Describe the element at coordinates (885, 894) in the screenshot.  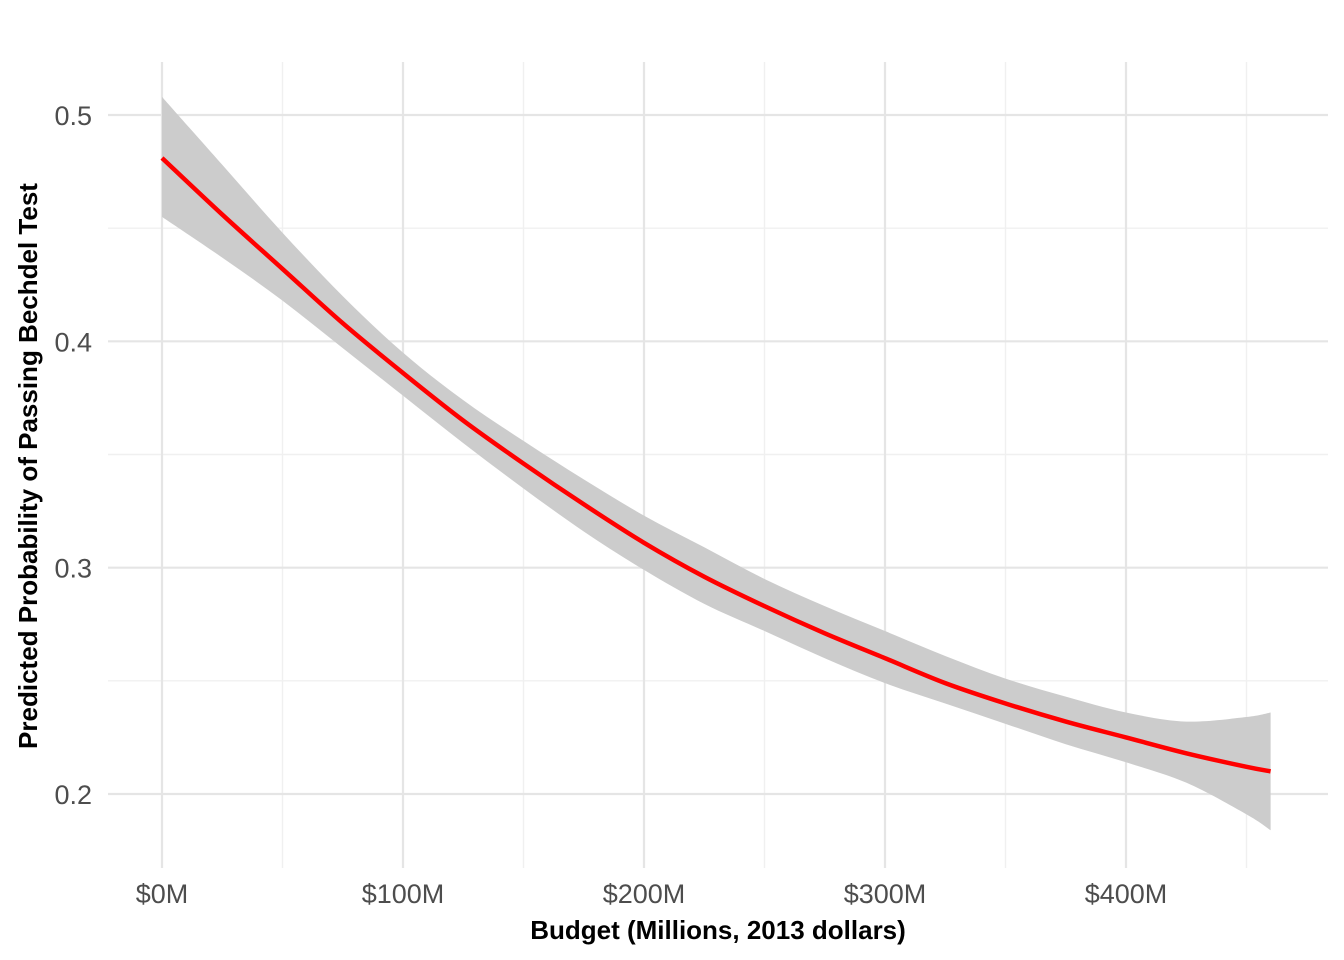
I see `x-tick-label: $300M` at that location.